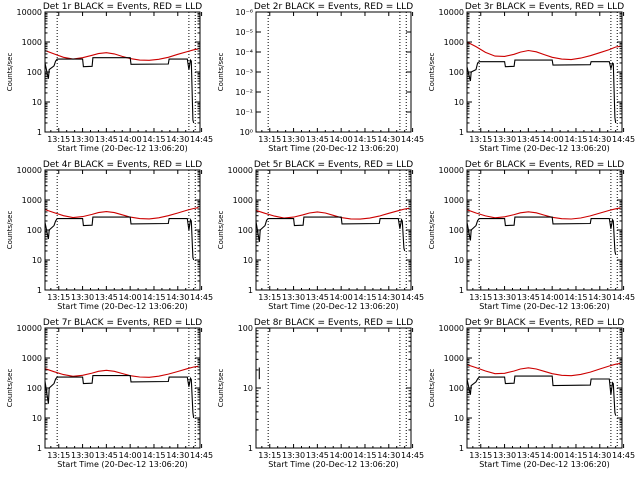  Describe the element at coordinates (544, 7) in the screenshot. I see `chart-title: Det 3r BLACK = Events, RED = LLD` at that location.